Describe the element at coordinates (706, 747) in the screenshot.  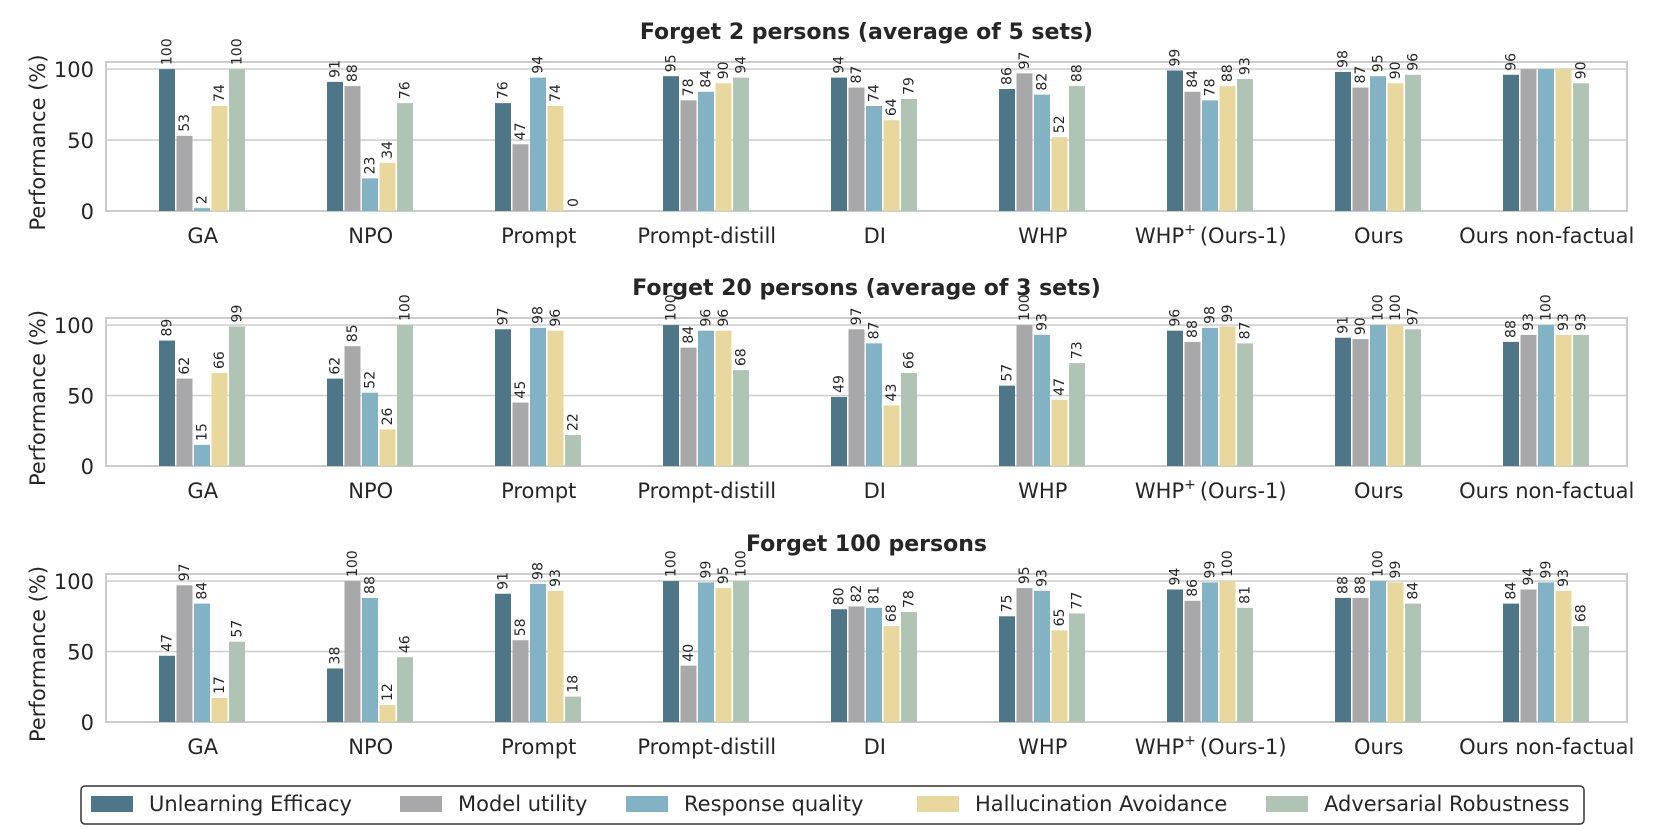
I see `category-name: Prompt-distill` at that location.